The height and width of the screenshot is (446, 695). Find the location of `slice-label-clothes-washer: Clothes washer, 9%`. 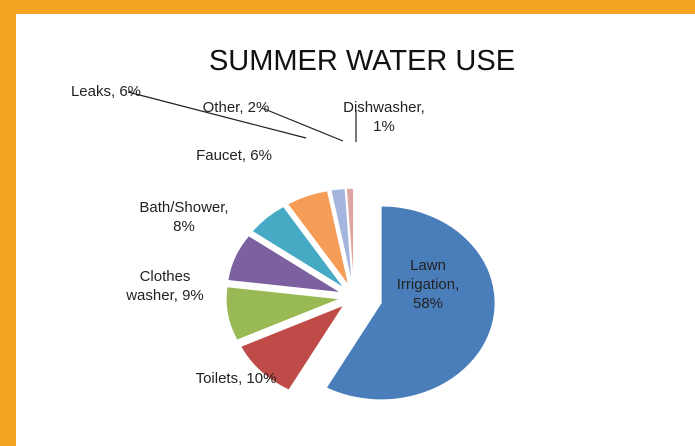

slice-label-clothes-washer: Clothes washer, 9% is located at coordinates (164, 286).